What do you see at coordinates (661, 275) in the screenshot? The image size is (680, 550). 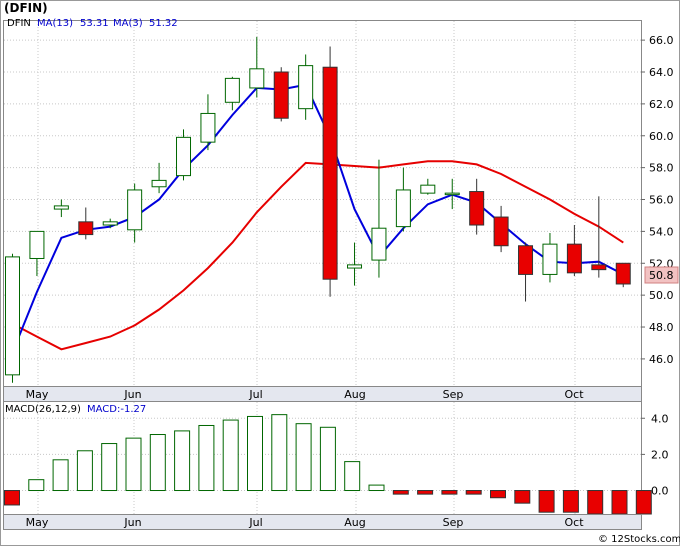 I see `last-price-badge` at bounding box center [661, 275].